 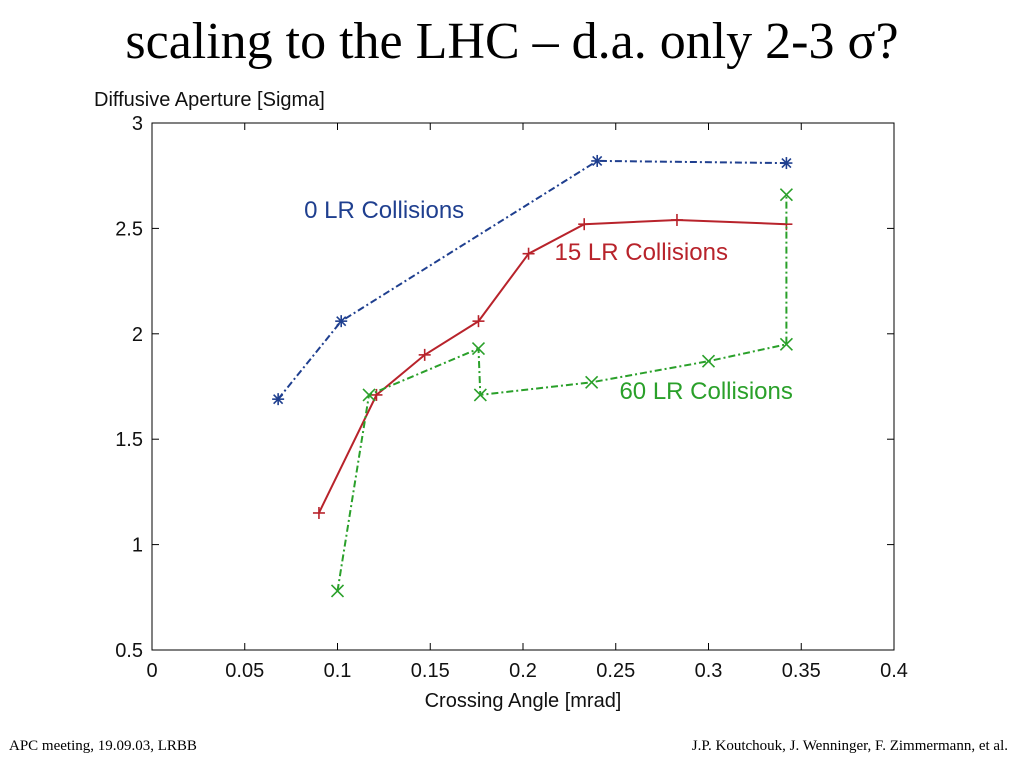 What do you see at coordinates (137, 335) in the screenshot?
I see `y-tick-label: 2` at bounding box center [137, 335].